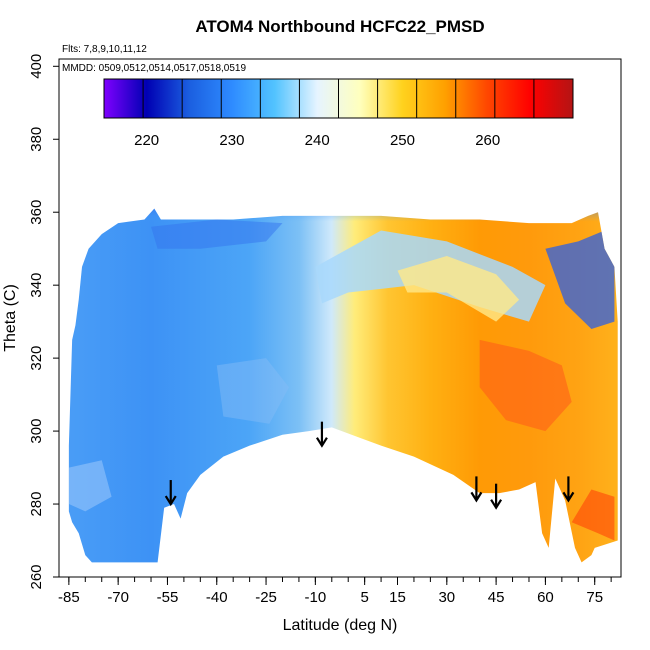  What do you see at coordinates (36, 139) in the screenshot?
I see `y-tick-label: 380` at bounding box center [36, 139].